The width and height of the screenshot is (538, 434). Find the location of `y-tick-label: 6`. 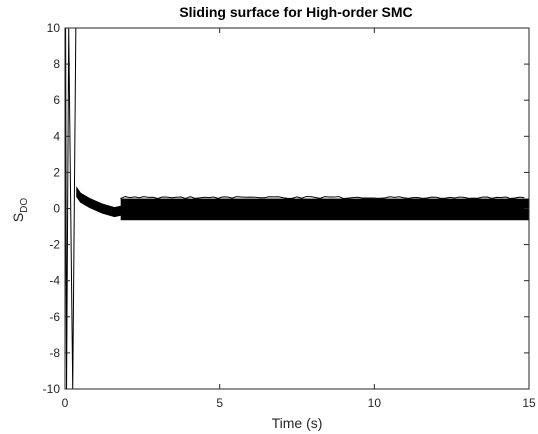

y-tick-label: 6 is located at coordinates (56, 100).